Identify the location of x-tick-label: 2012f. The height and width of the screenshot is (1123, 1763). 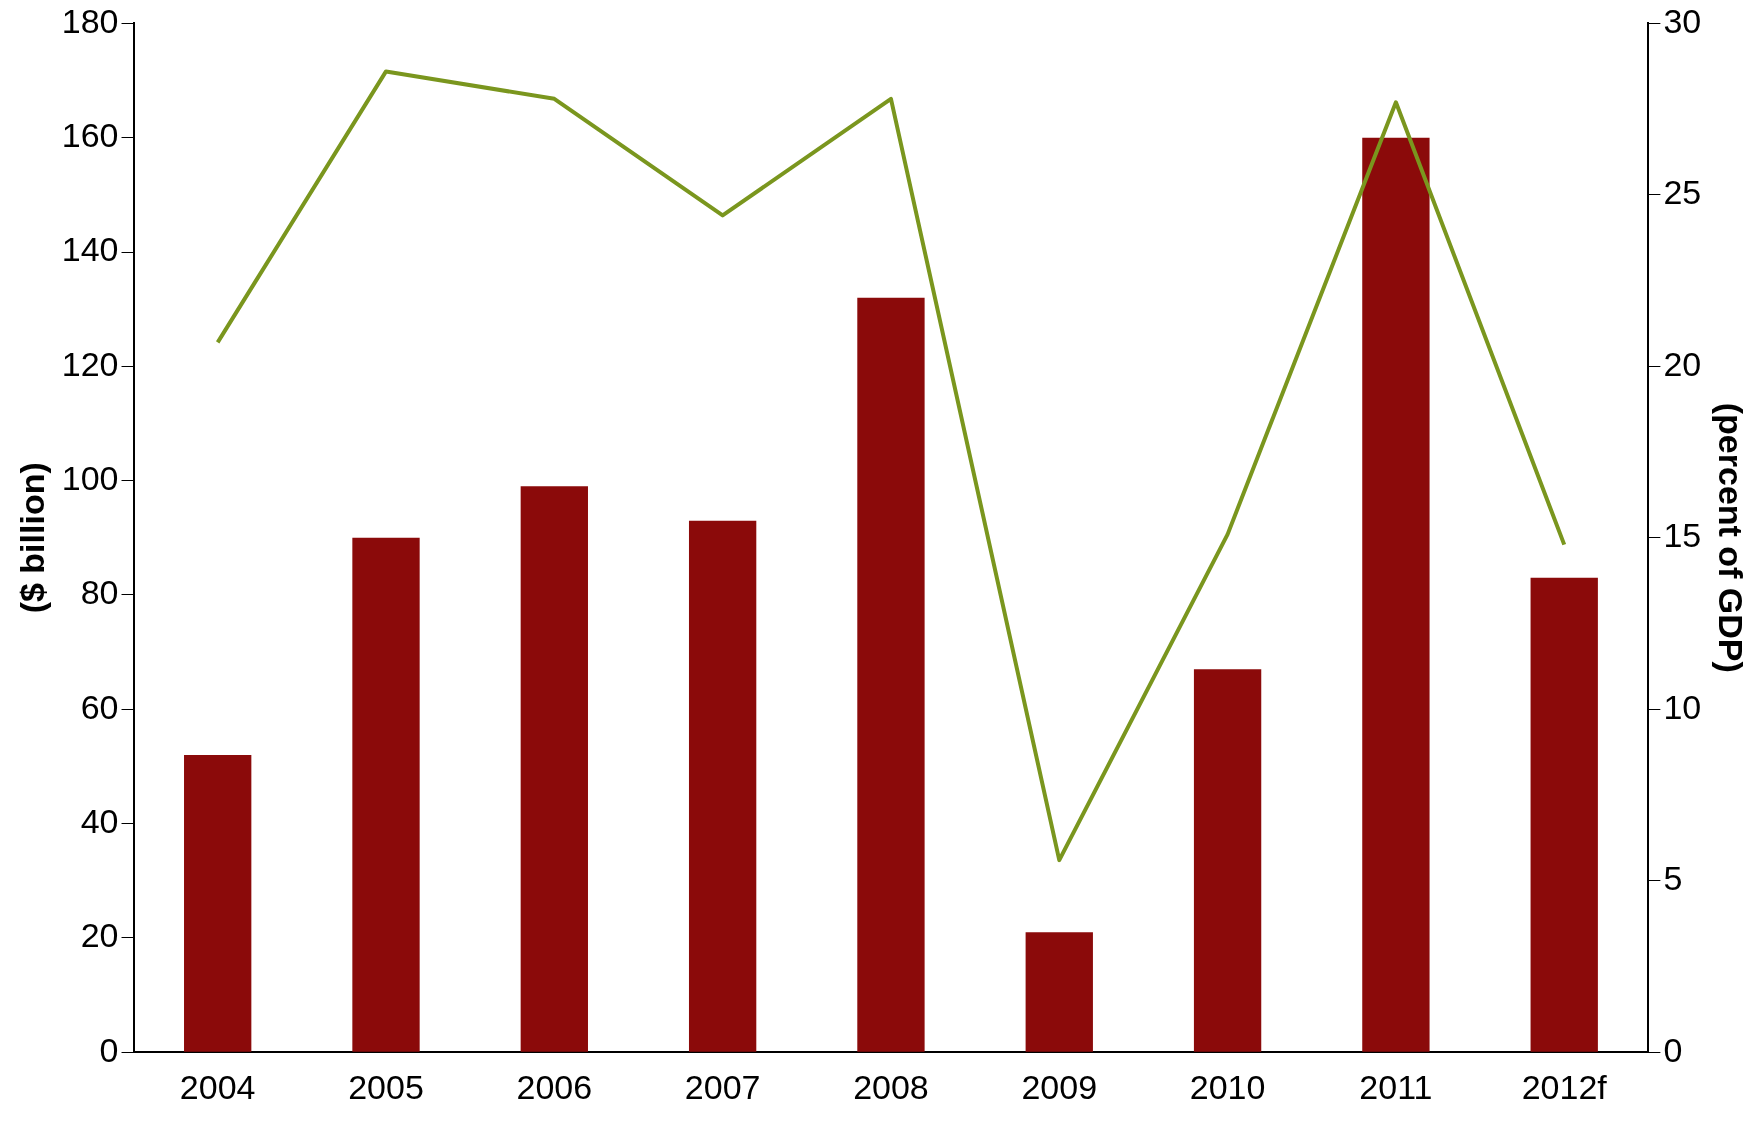
(1564, 1086).